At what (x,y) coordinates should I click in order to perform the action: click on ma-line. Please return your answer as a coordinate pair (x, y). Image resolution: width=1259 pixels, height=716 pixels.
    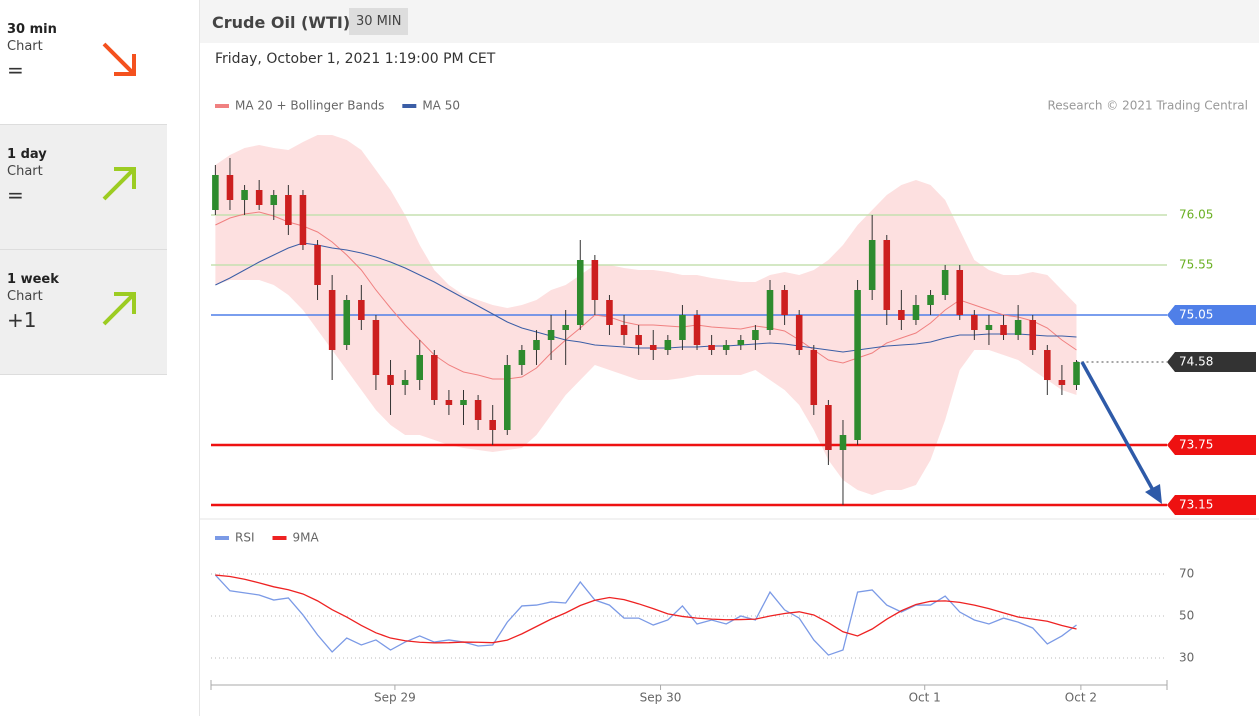
    Looking at the image, I should click on (646, 297).